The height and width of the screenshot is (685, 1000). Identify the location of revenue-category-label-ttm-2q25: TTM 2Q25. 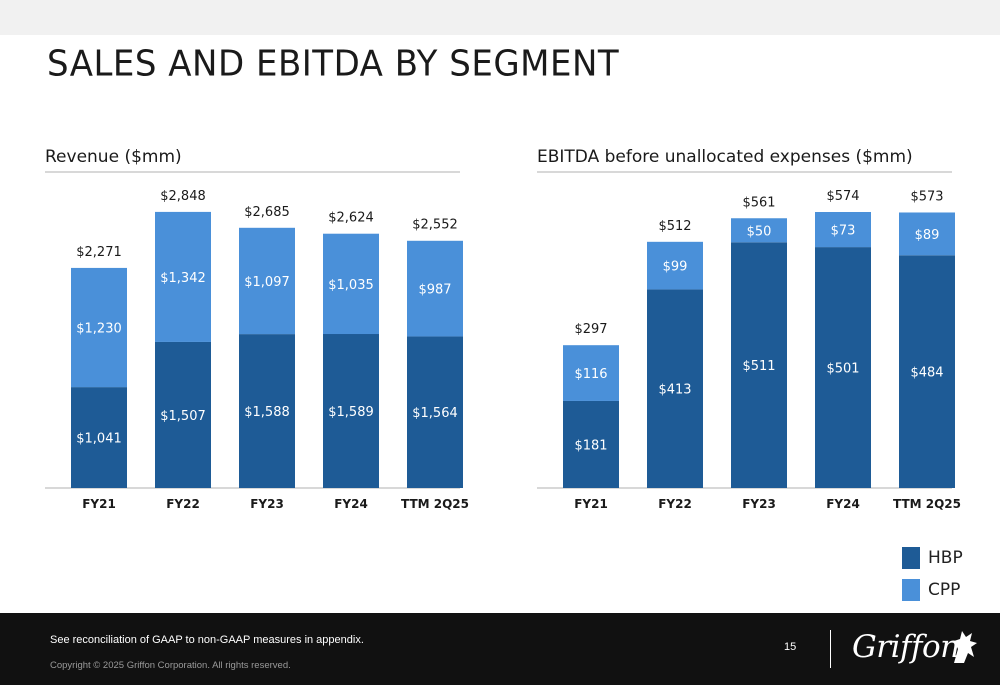
(435, 504).